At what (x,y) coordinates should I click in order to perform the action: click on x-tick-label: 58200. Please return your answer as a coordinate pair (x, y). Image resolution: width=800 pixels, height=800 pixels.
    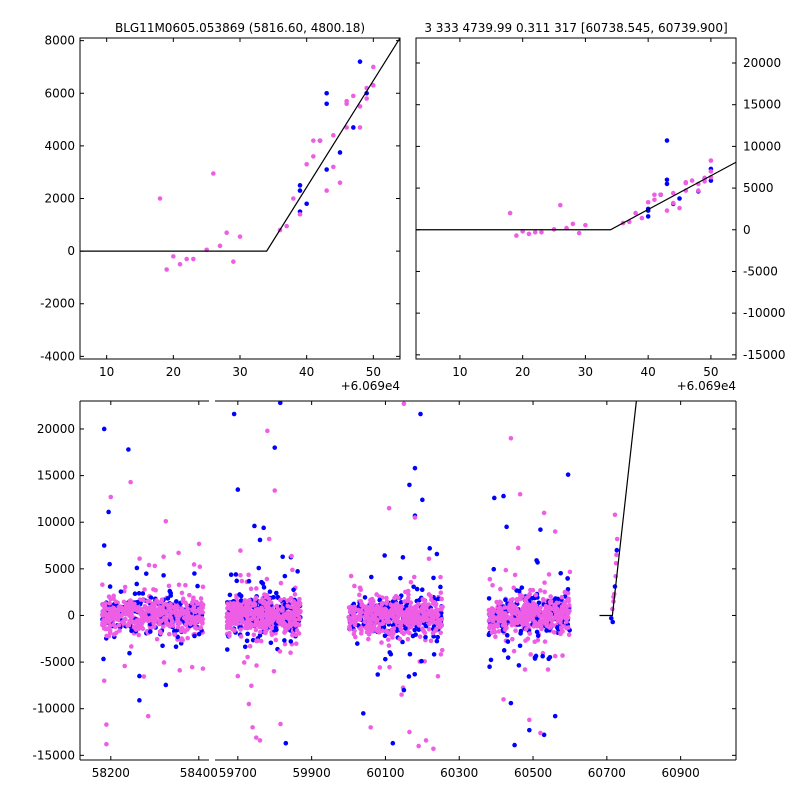
    Looking at the image, I should click on (111, 773).